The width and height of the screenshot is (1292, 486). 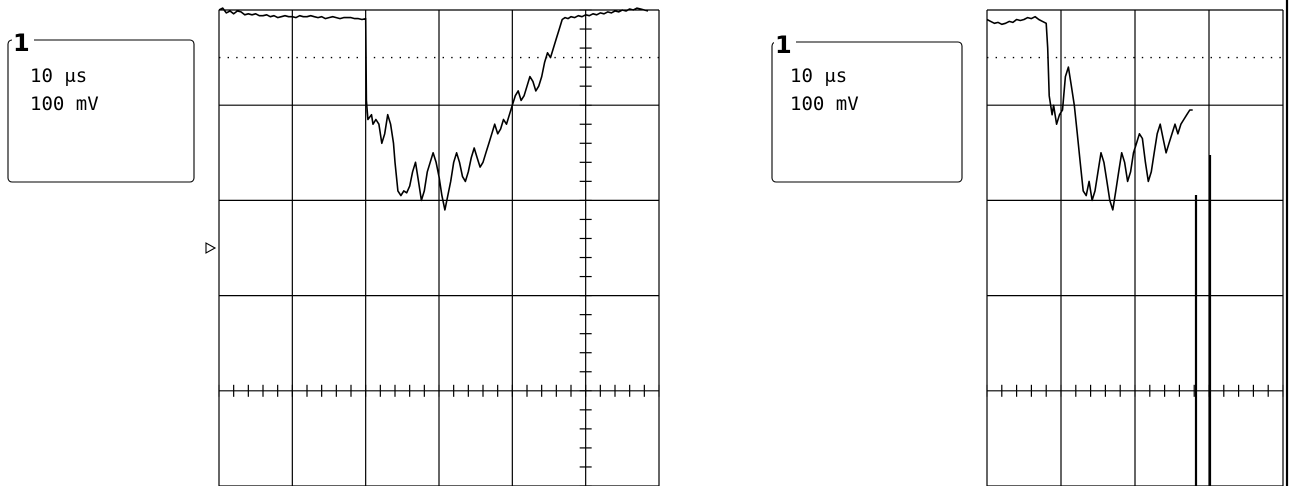 I want to click on channel-box-right: 1 10 μs 100 mV, so click(x=867, y=107).